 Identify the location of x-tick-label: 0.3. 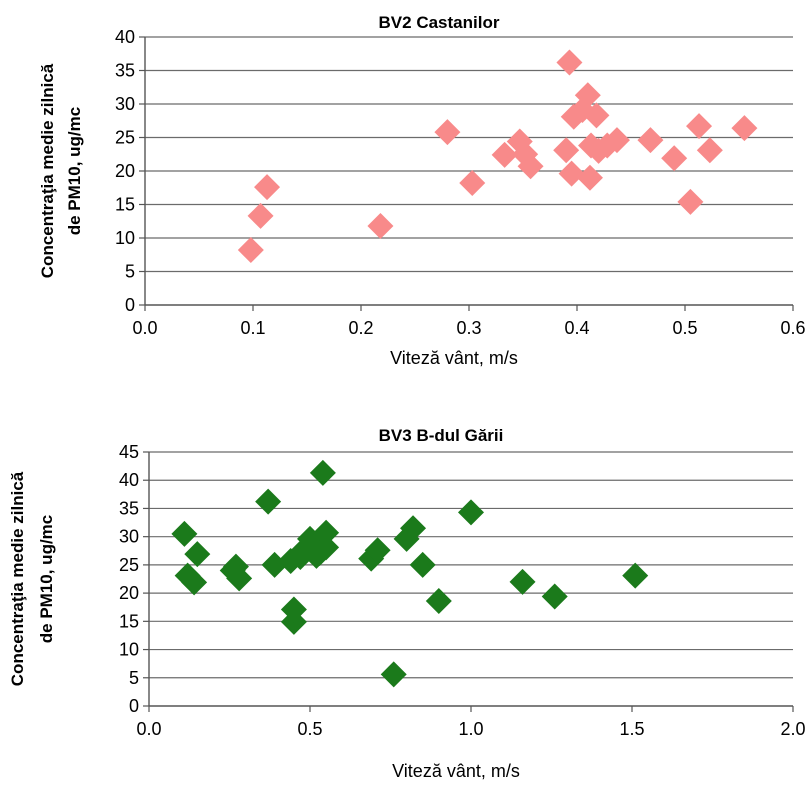
(468, 328).